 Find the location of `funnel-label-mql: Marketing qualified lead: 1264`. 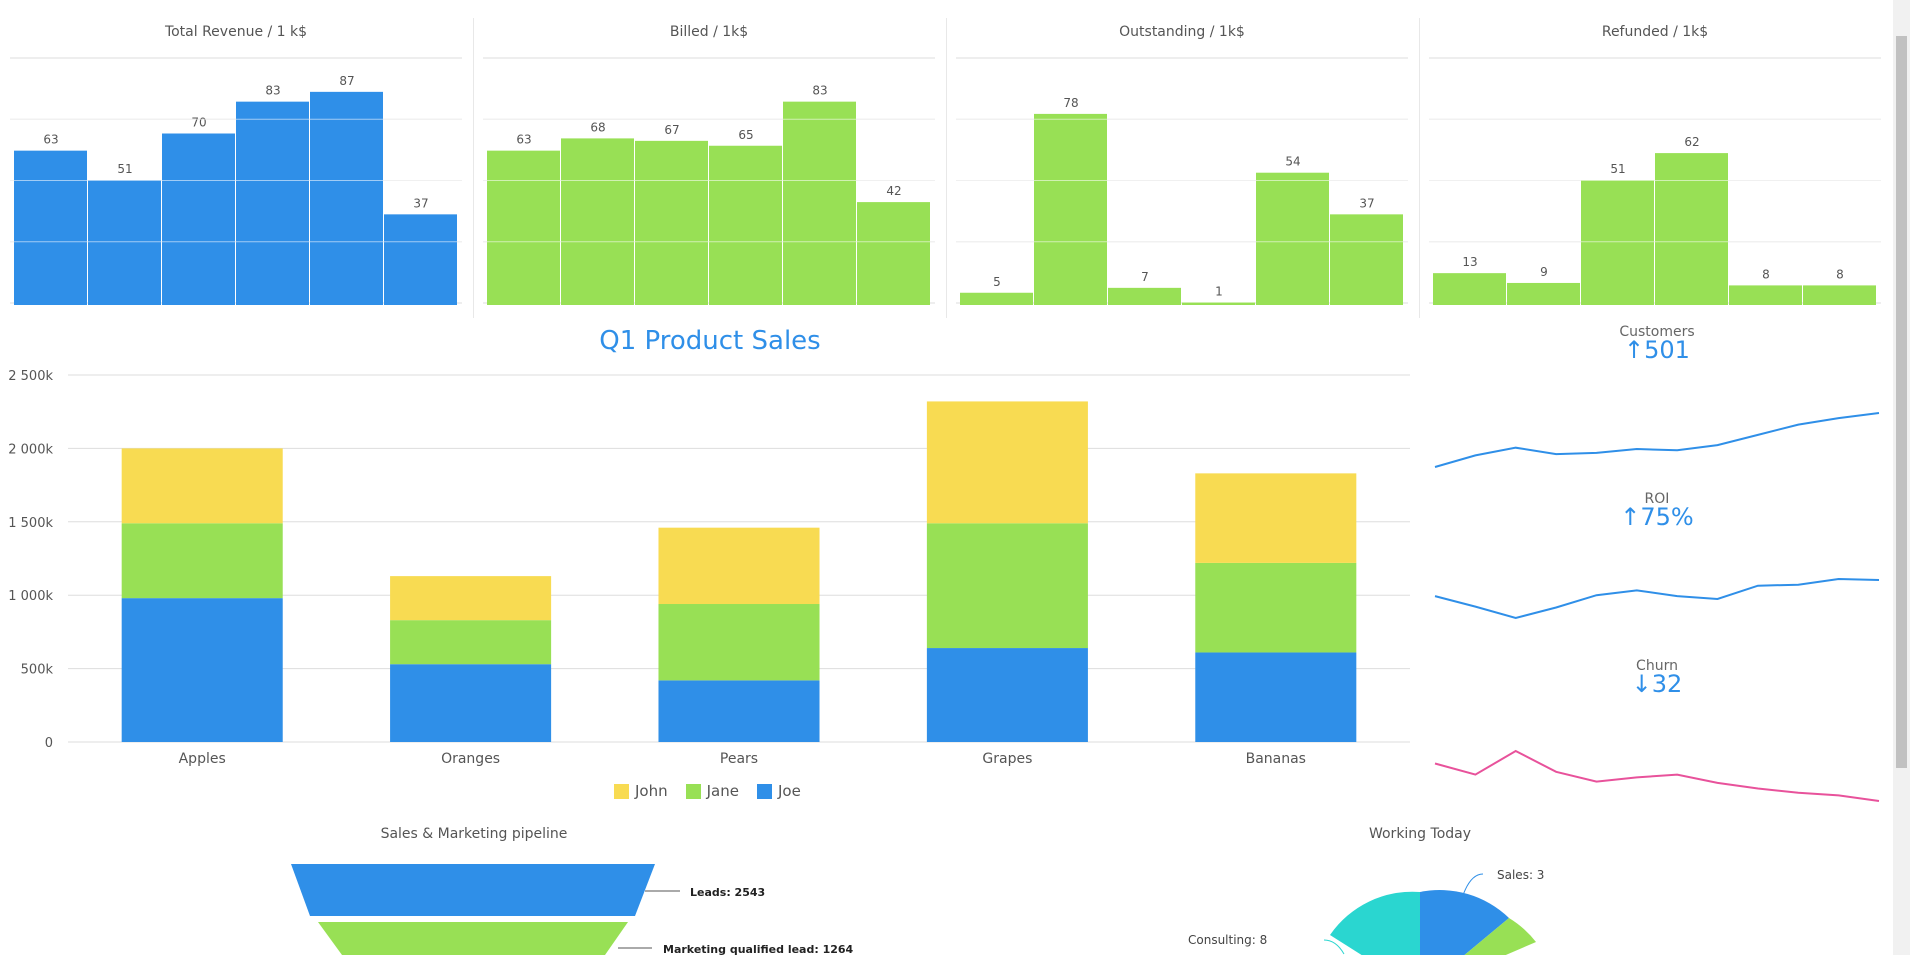

funnel-label-mql: Marketing qualified lead: 1264 is located at coordinates (758, 949).